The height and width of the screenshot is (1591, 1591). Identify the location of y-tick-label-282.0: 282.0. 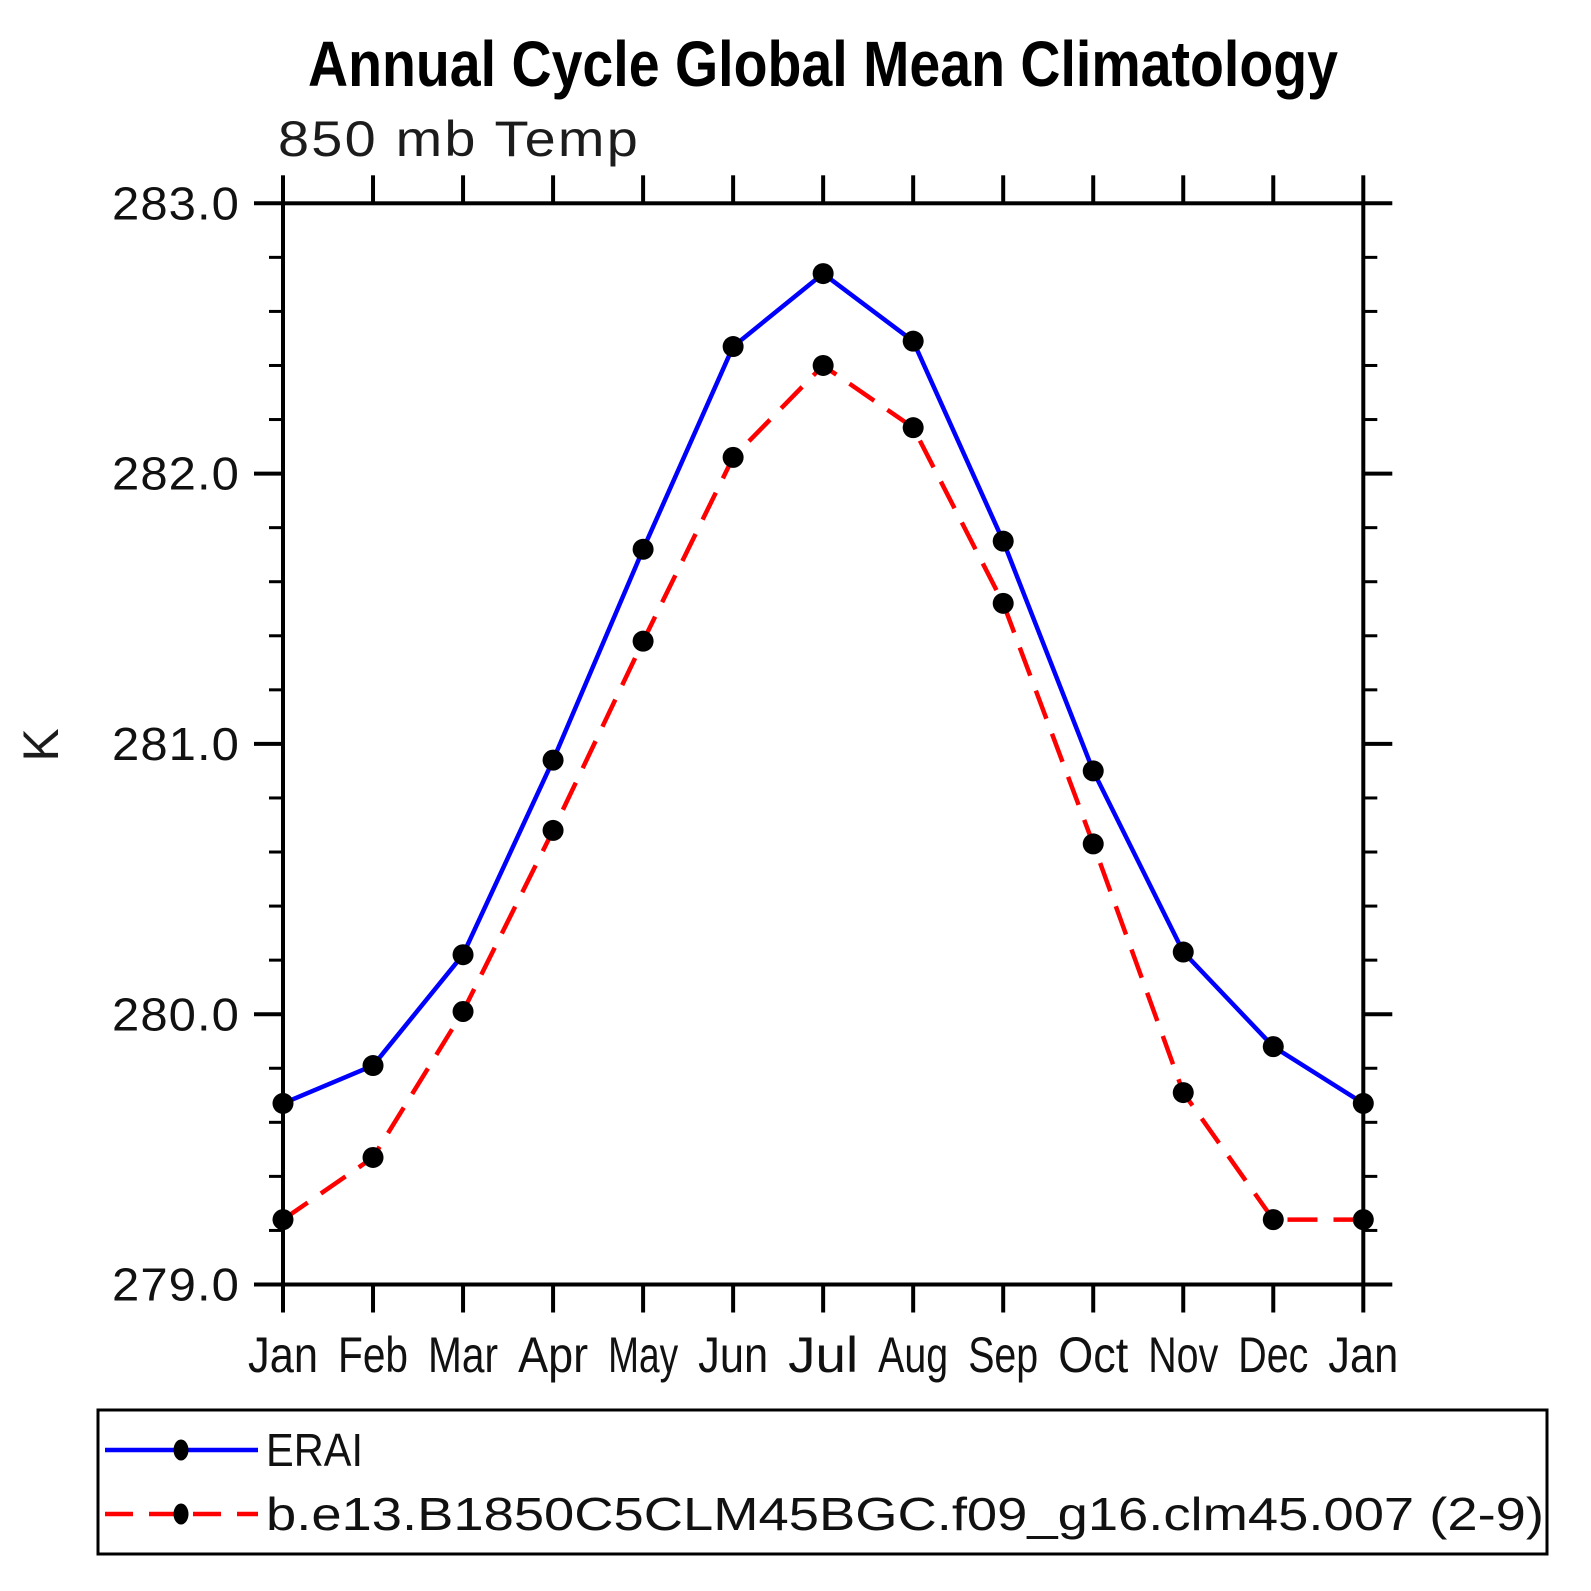
(176, 474).